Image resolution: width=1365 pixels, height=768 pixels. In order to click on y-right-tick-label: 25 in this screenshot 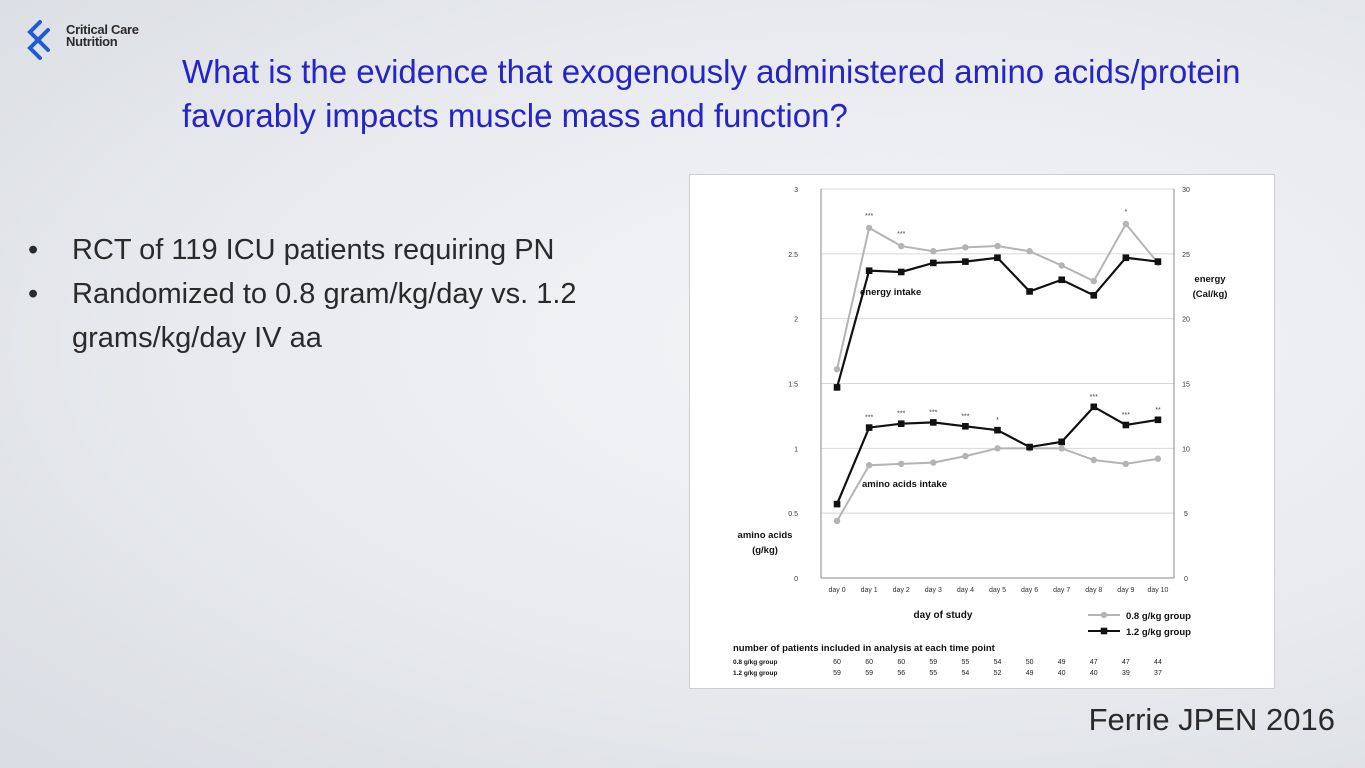, I will do `click(1186, 255)`.